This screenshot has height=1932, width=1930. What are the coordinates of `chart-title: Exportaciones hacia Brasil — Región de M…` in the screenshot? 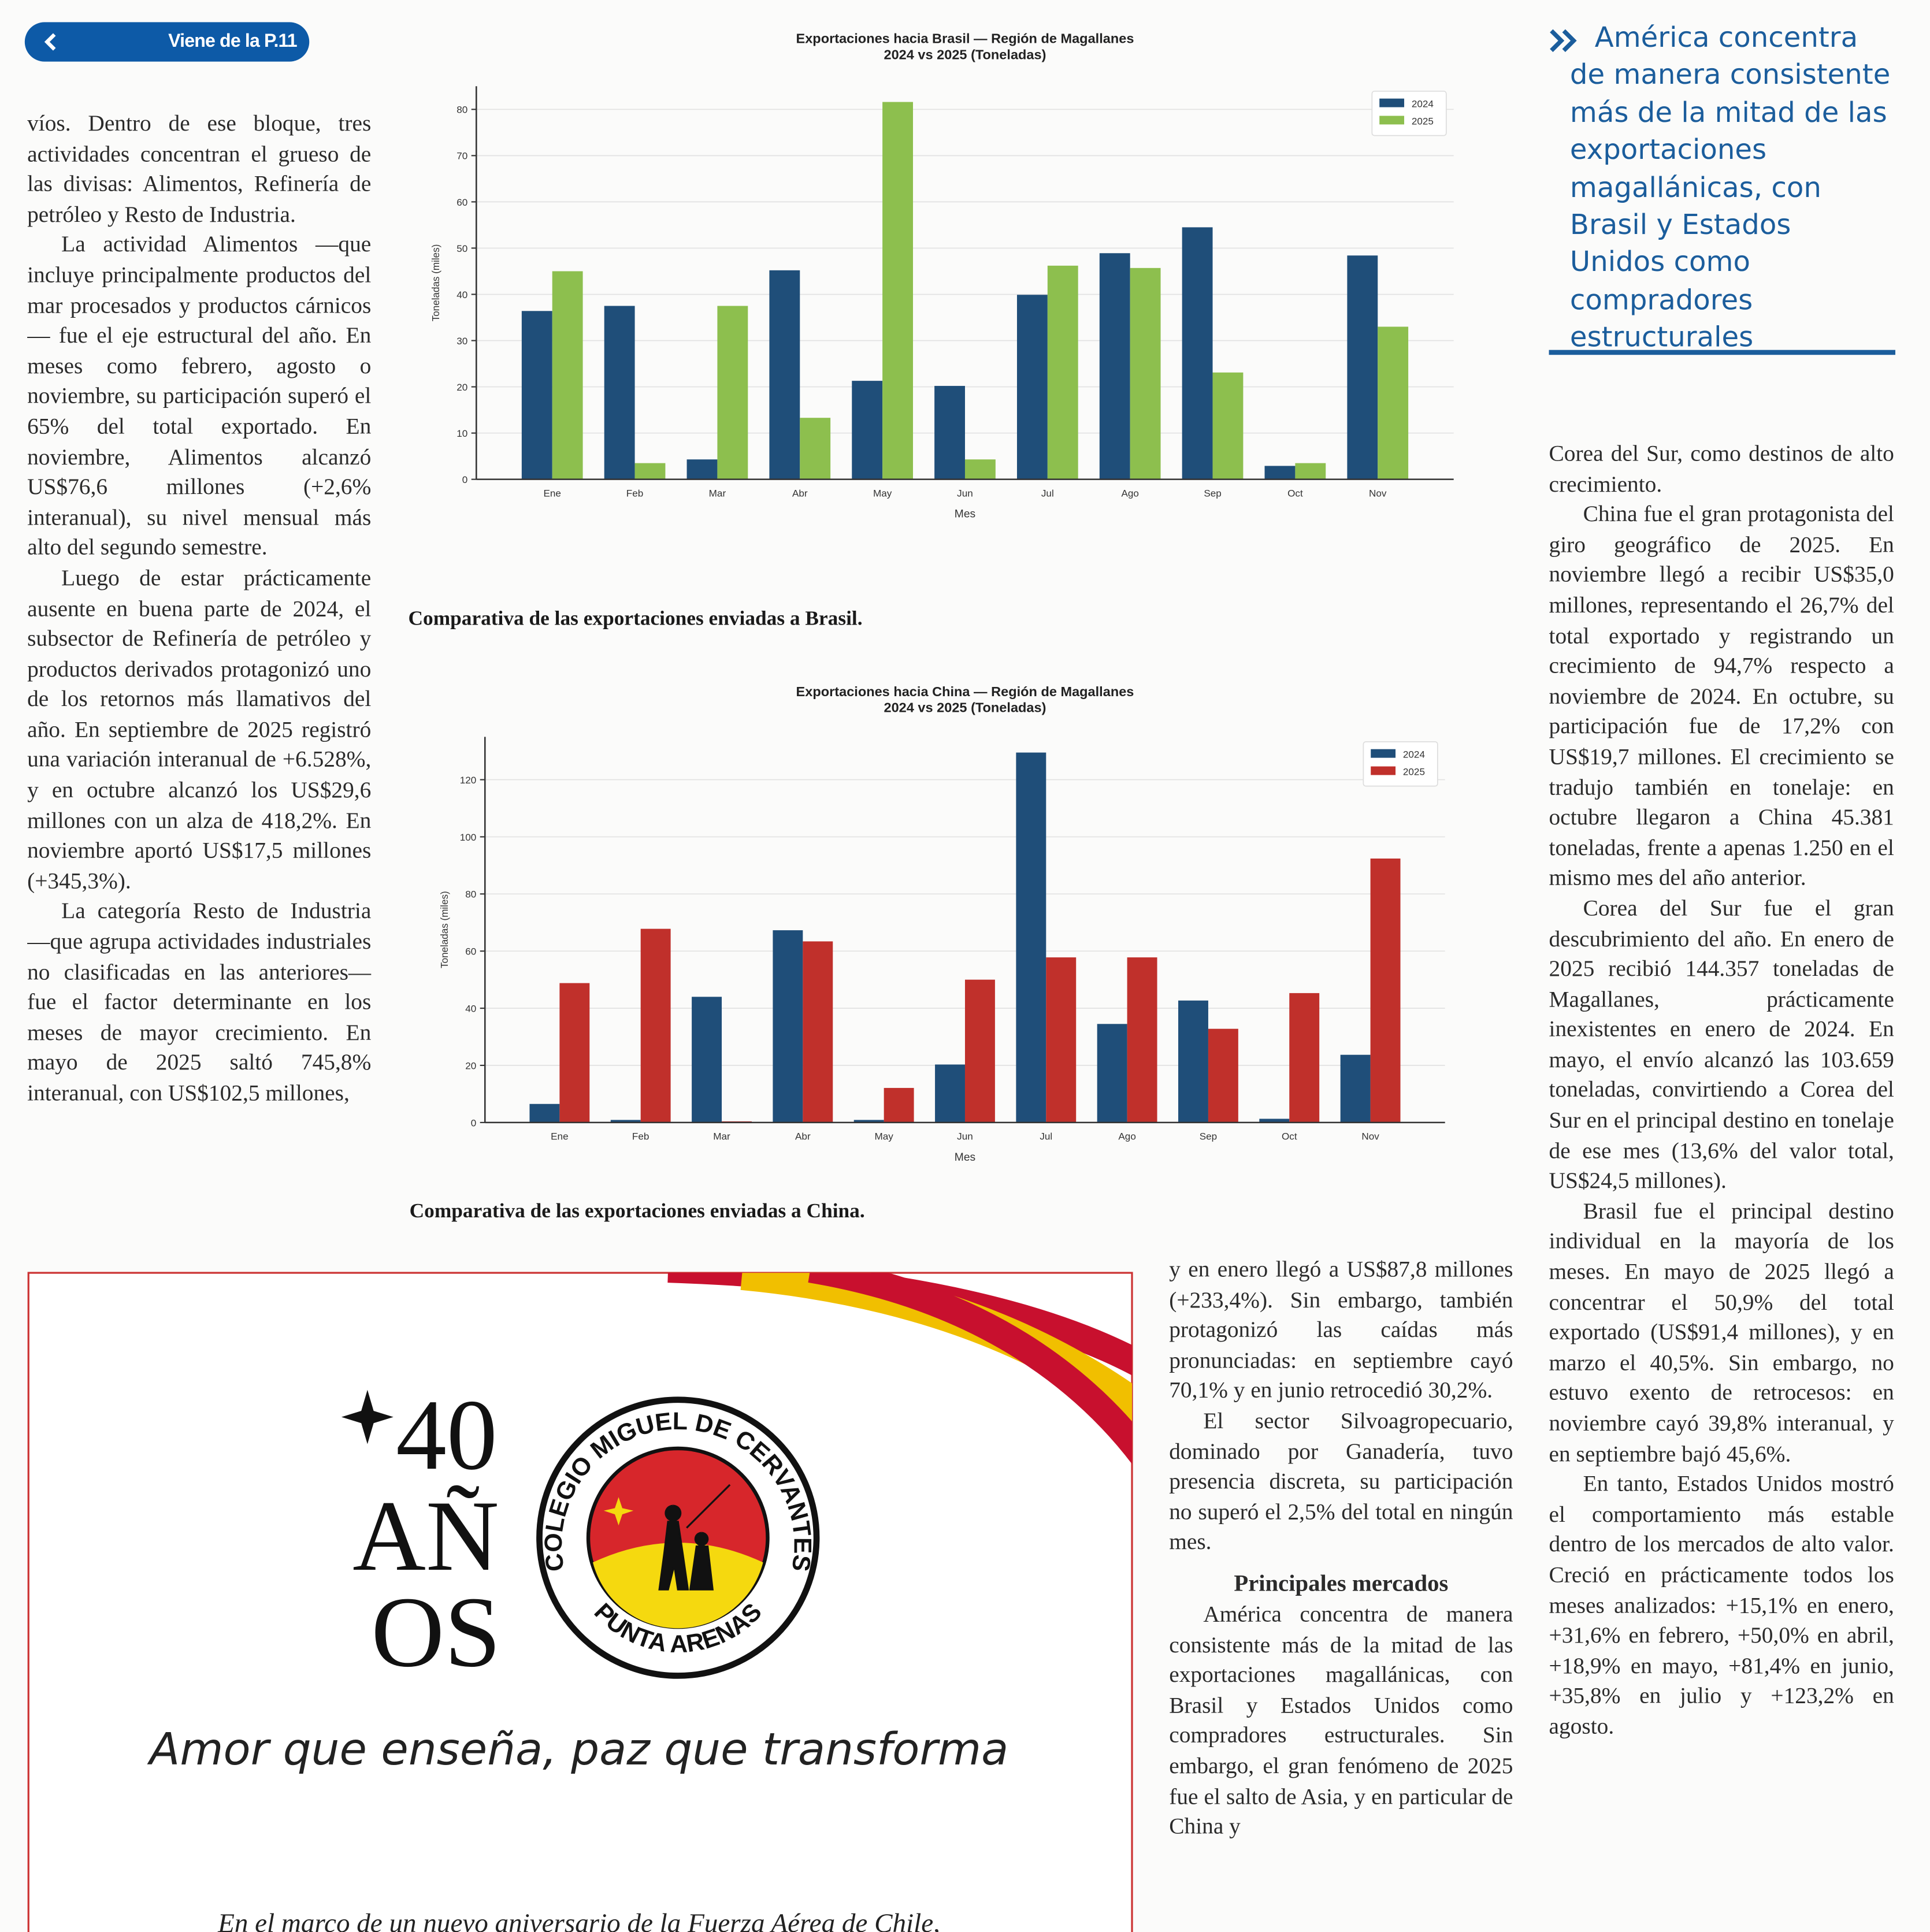 It's located at (965, 38).